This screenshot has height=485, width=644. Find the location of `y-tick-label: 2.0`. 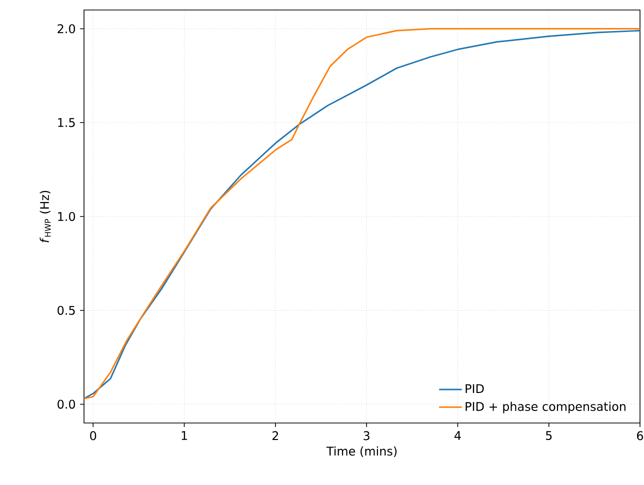

y-tick-label: 2.0 is located at coordinates (67, 29).